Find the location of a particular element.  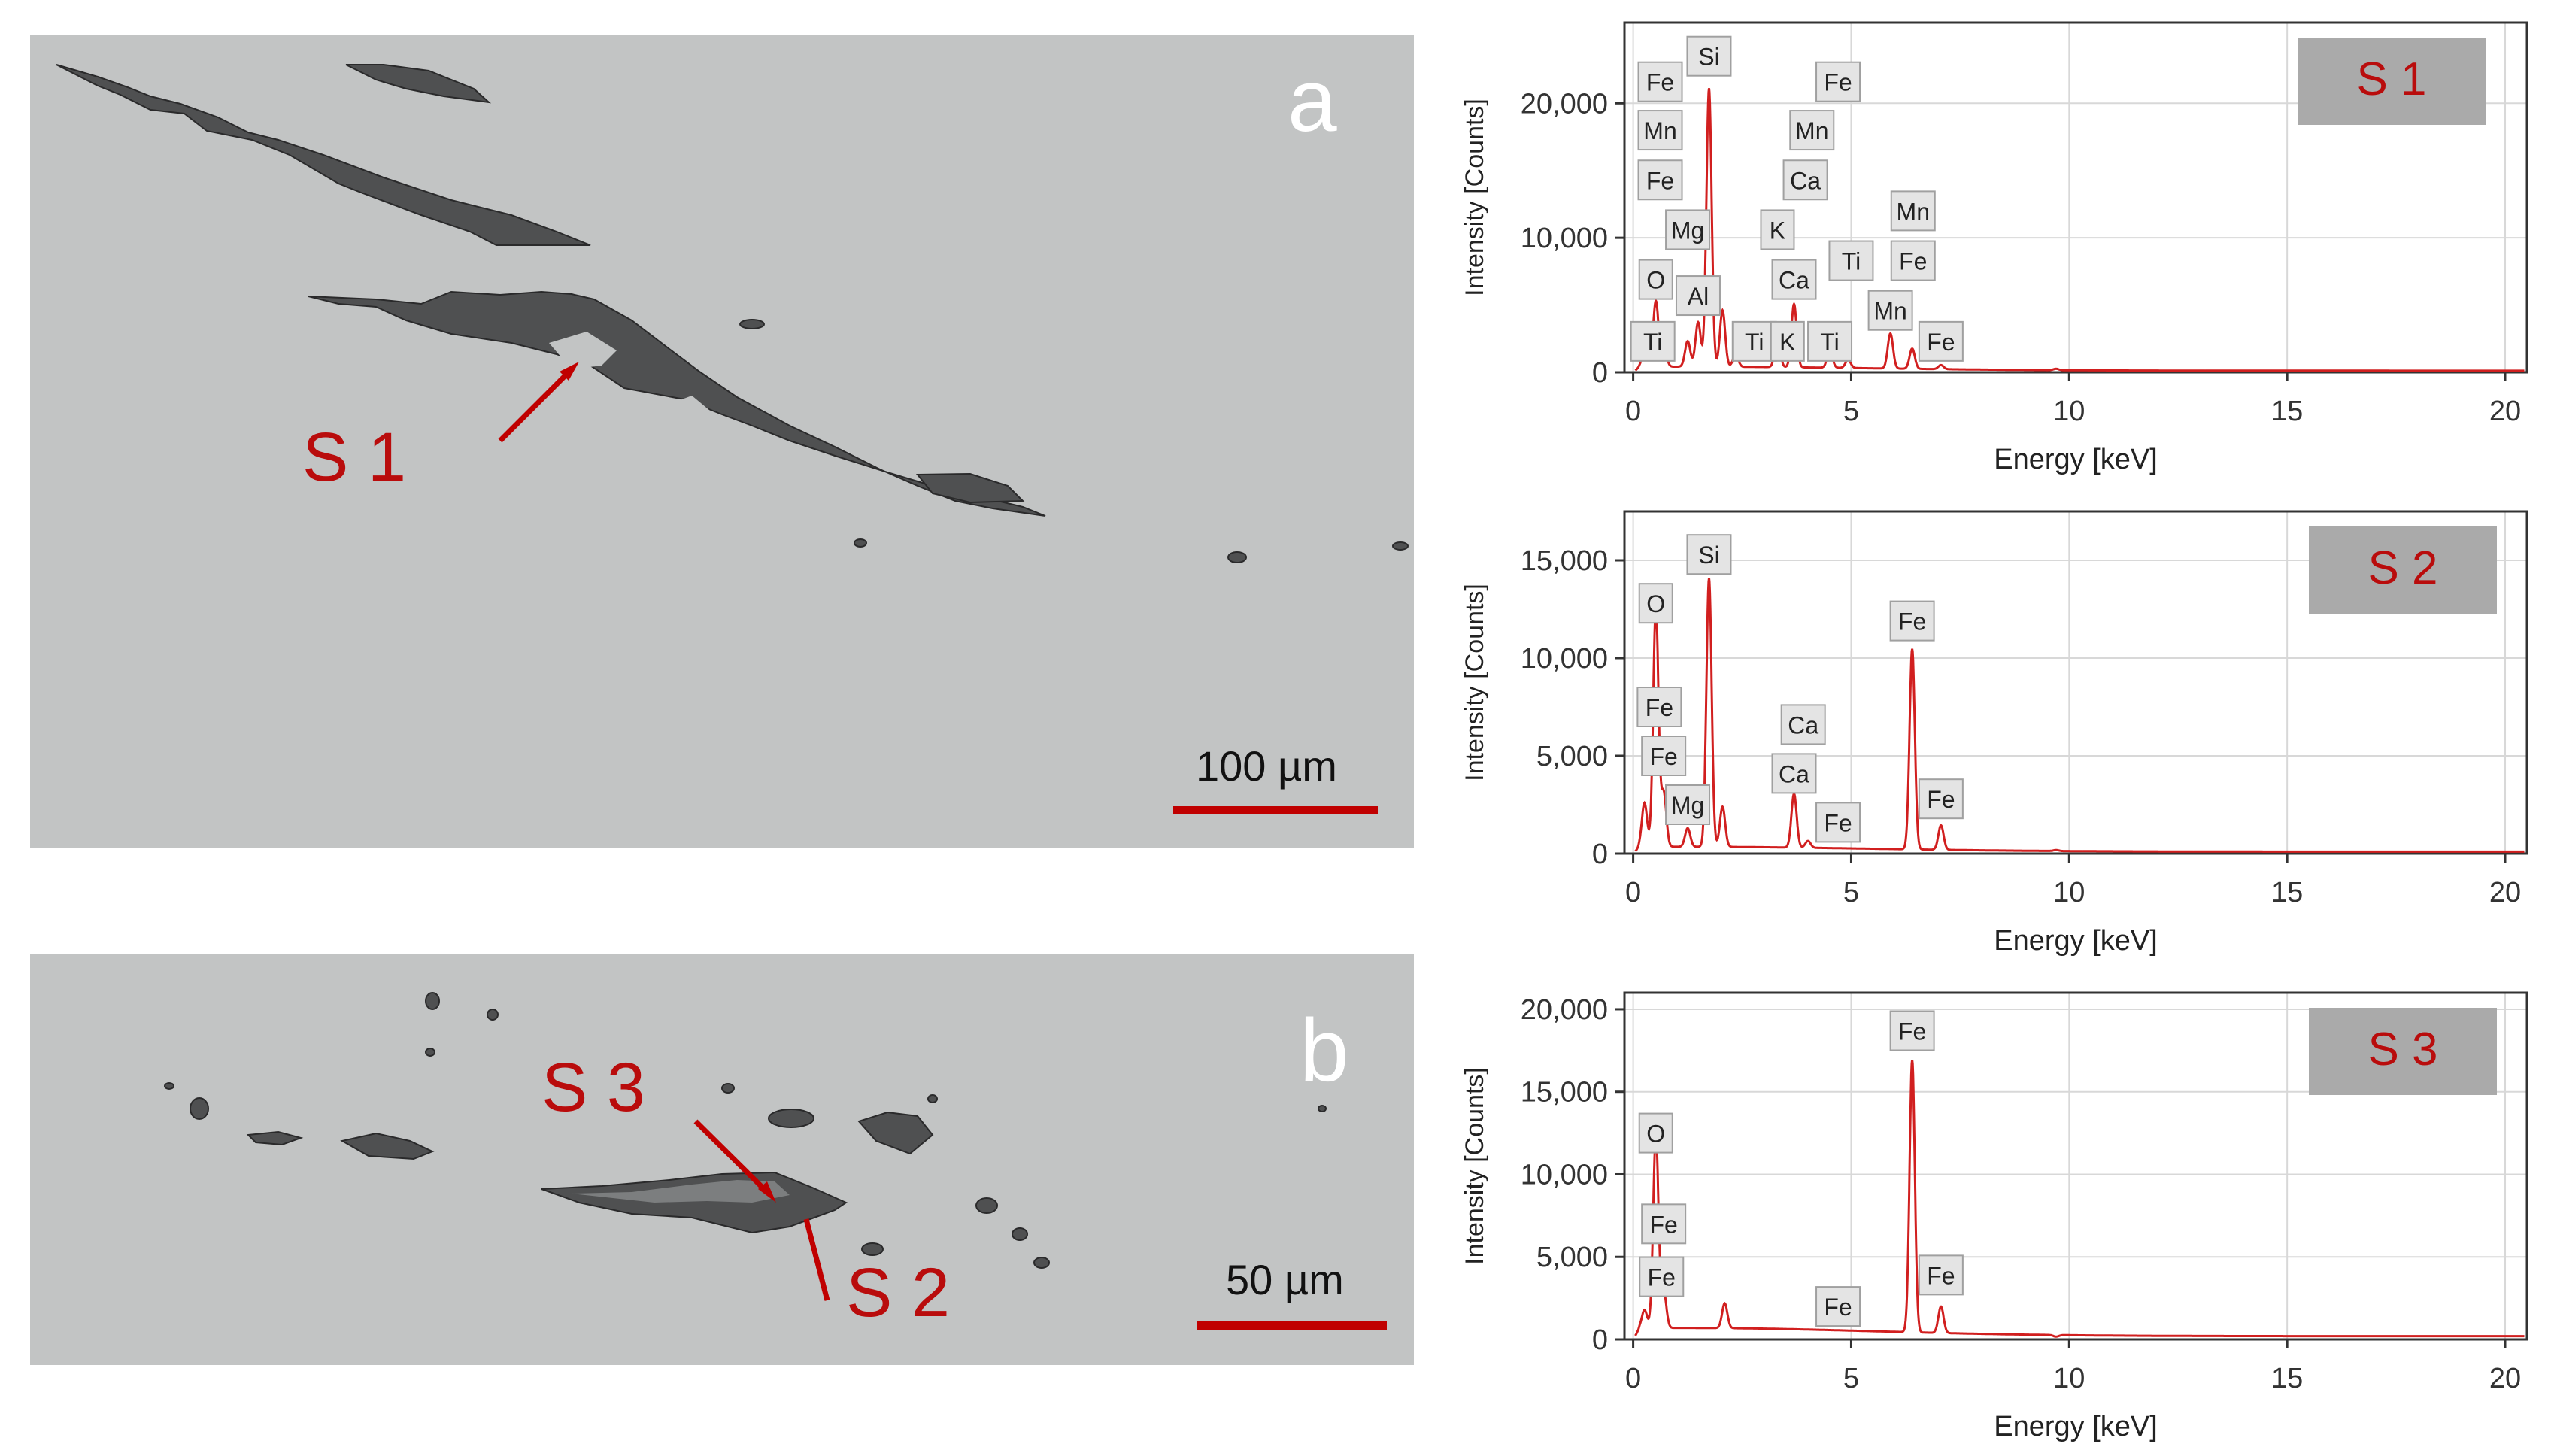

series-line is located at coordinates (2079, 230).